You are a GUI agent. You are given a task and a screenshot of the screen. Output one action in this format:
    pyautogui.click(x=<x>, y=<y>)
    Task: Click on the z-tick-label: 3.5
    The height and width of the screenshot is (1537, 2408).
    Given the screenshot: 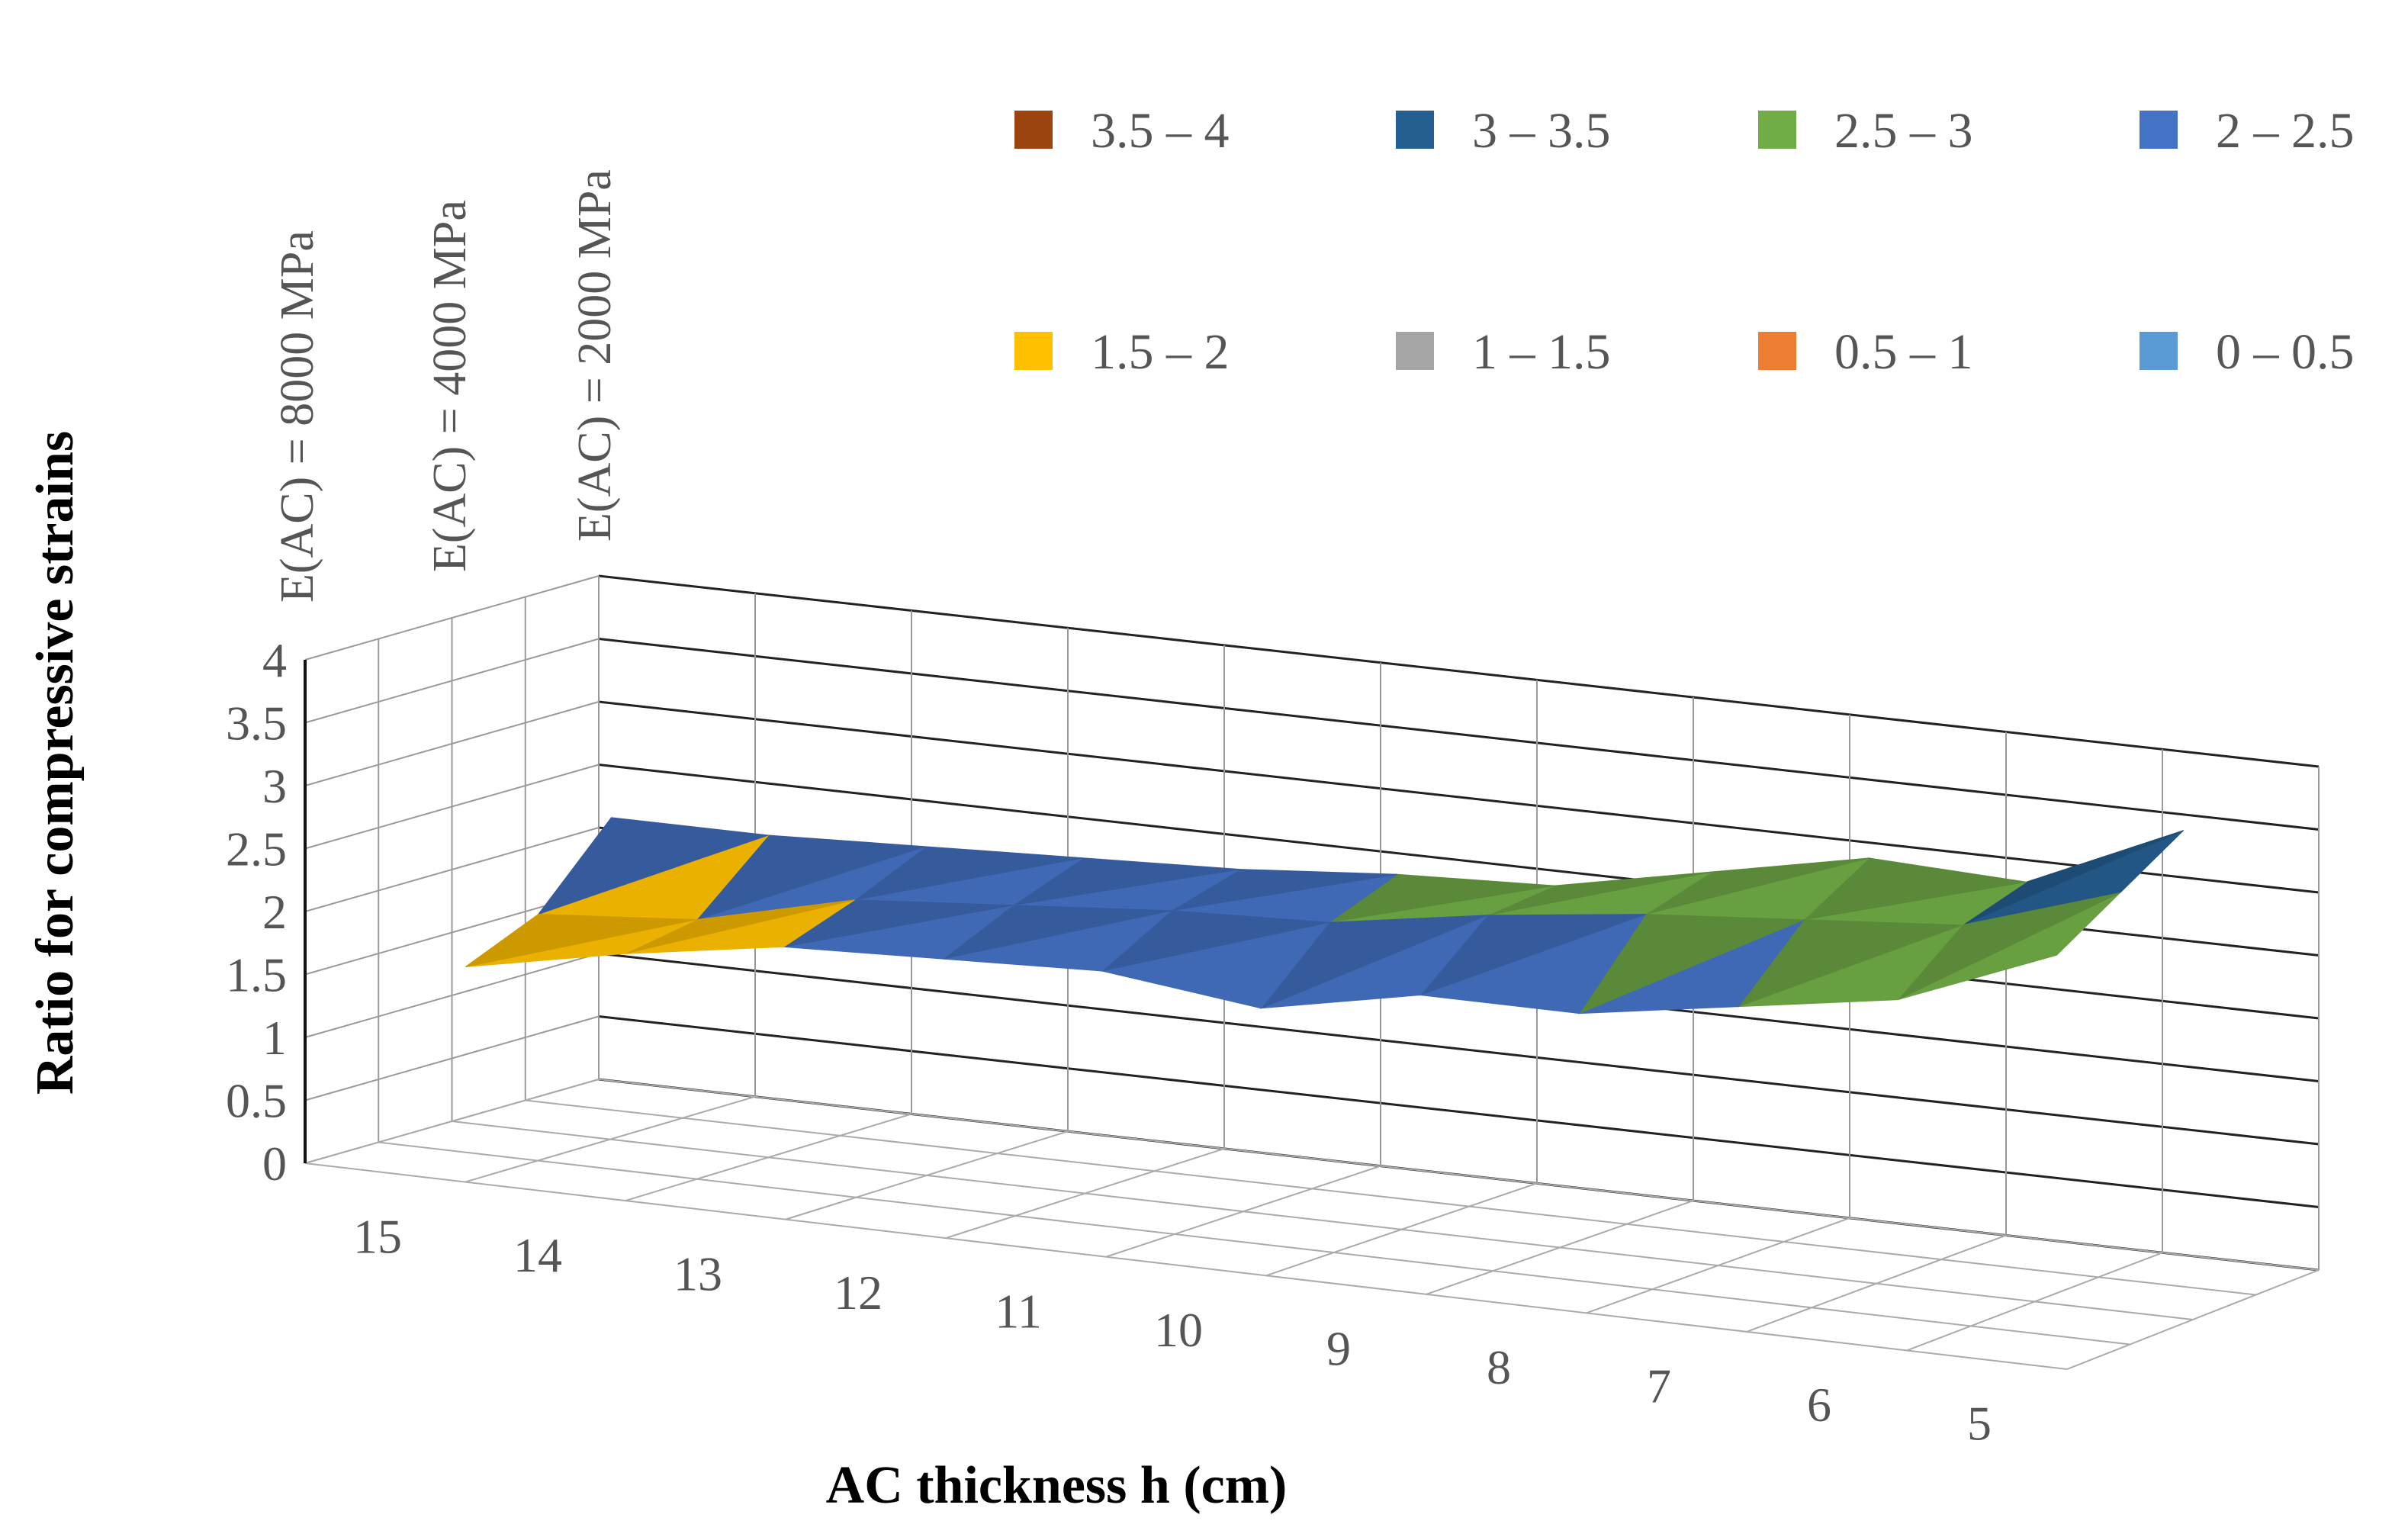 What is the action you would take?
    pyautogui.click(x=256, y=723)
    